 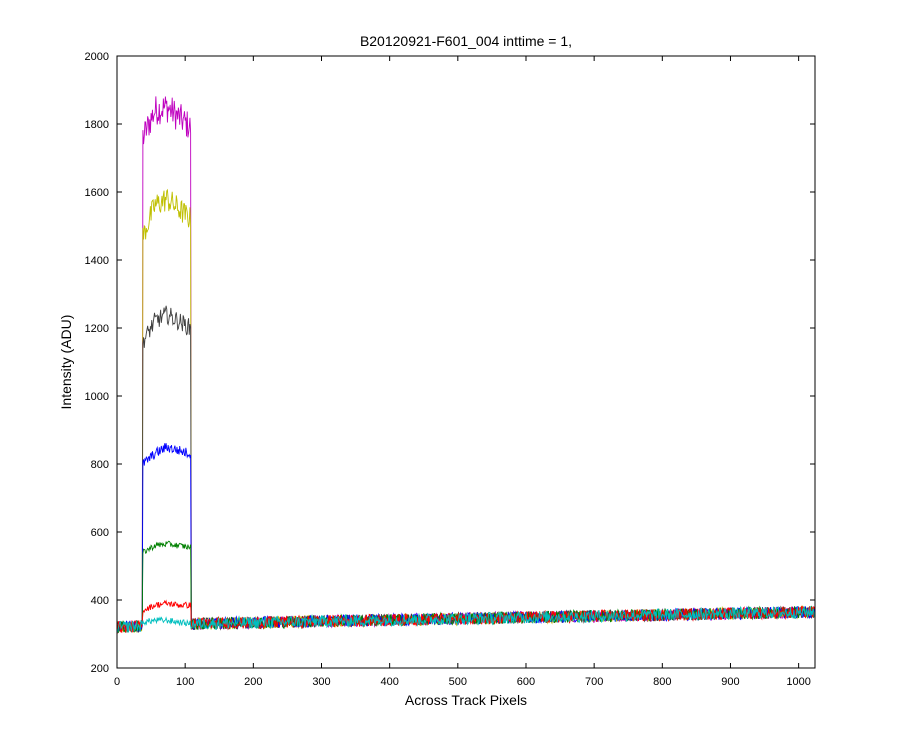 I want to click on x-tick-label: 900, so click(x=730, y=682).